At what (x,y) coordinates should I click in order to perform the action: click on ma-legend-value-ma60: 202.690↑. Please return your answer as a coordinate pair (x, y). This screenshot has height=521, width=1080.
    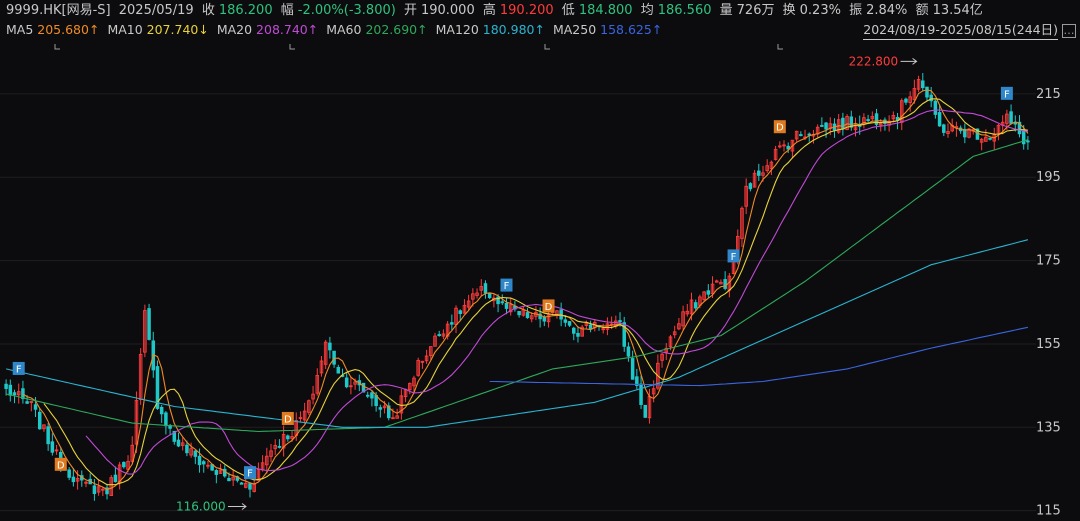
    Looking at the image, I should click on (396, 29).